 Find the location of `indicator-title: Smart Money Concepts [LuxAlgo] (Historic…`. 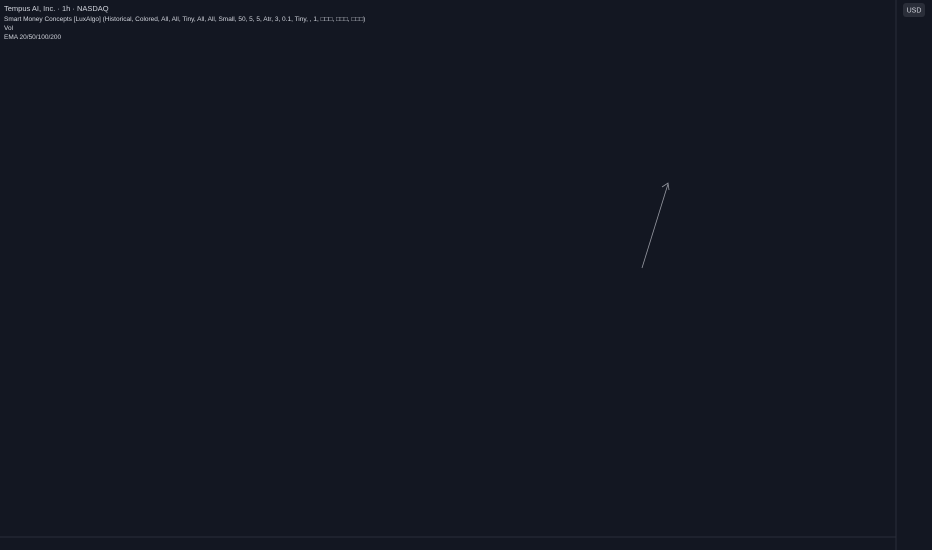

indicator-title: Smart Money Concepts [LuxAlgo] (Historic… is located at coordinates (184, 19).